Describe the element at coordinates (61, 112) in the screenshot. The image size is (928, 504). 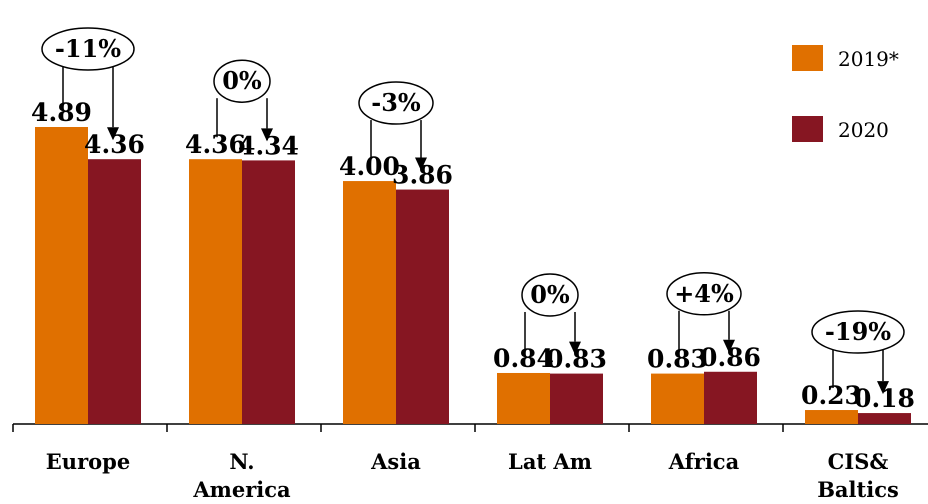
I see `bar-value-label: 4.89` at that location.